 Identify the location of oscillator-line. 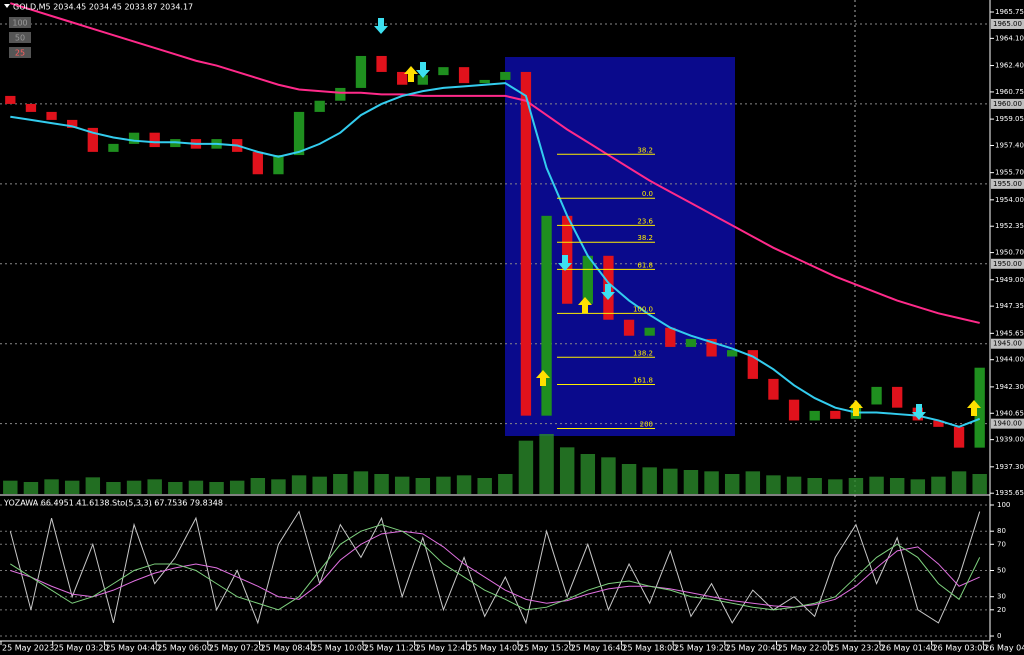
(495, 569).